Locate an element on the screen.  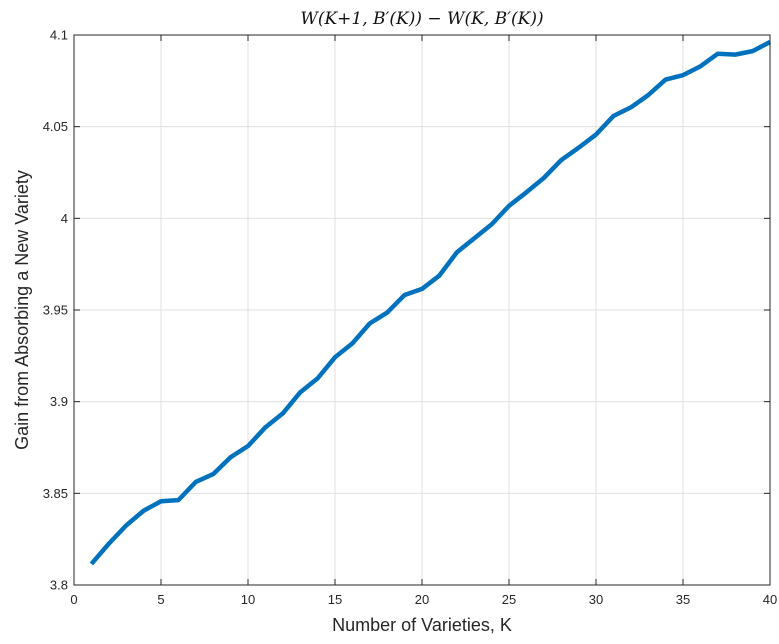
y-axis-label: Gain from Absorbing a New Variety is located at coordinates (22, 310).